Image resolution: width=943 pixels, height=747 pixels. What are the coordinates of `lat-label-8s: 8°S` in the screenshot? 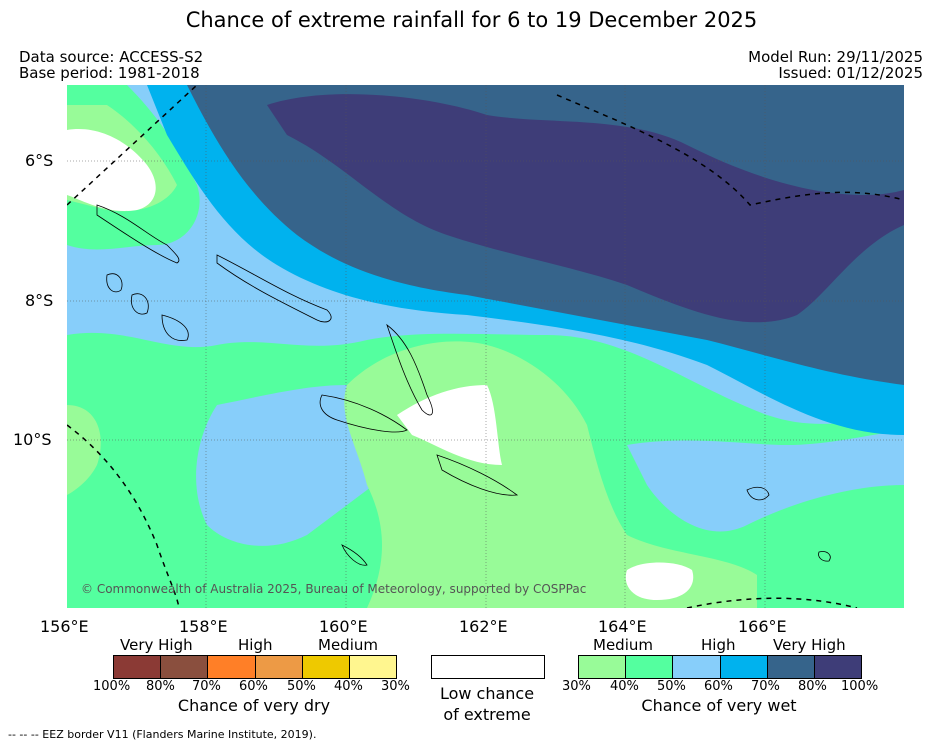 It's located at (39, 300).